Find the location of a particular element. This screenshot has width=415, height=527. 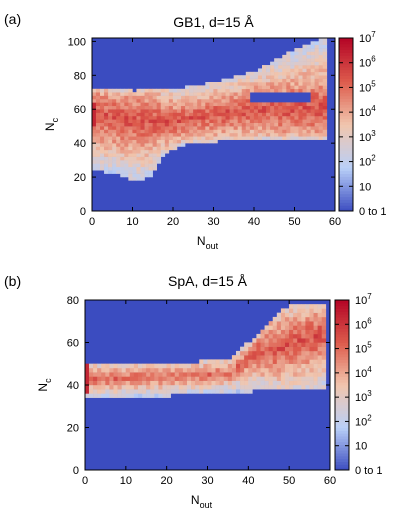

colorbar-tick-base: 10 is located at coordinates (365, 64).